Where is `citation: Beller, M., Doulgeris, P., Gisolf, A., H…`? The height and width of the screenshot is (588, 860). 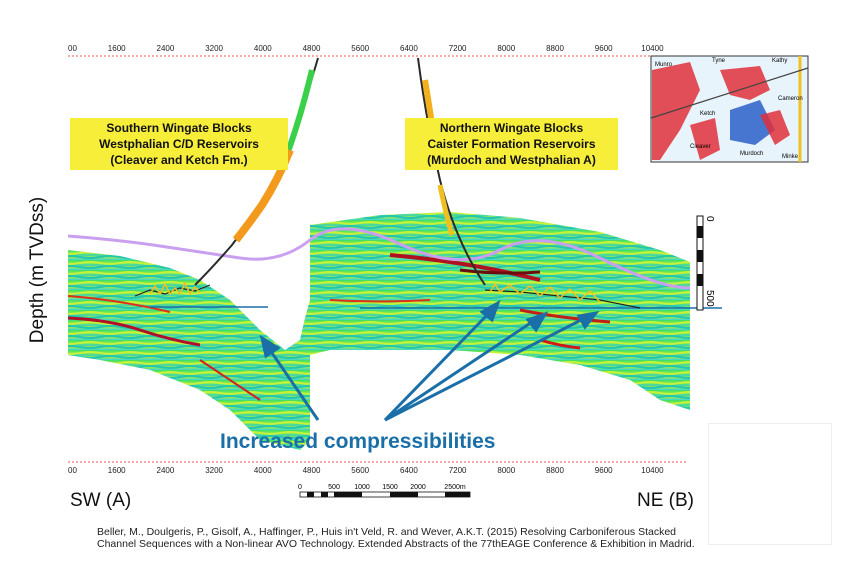
citation: Beller, M., Doulgeris, P., Gisolf, A., H… is located at coordinates (397, 538).